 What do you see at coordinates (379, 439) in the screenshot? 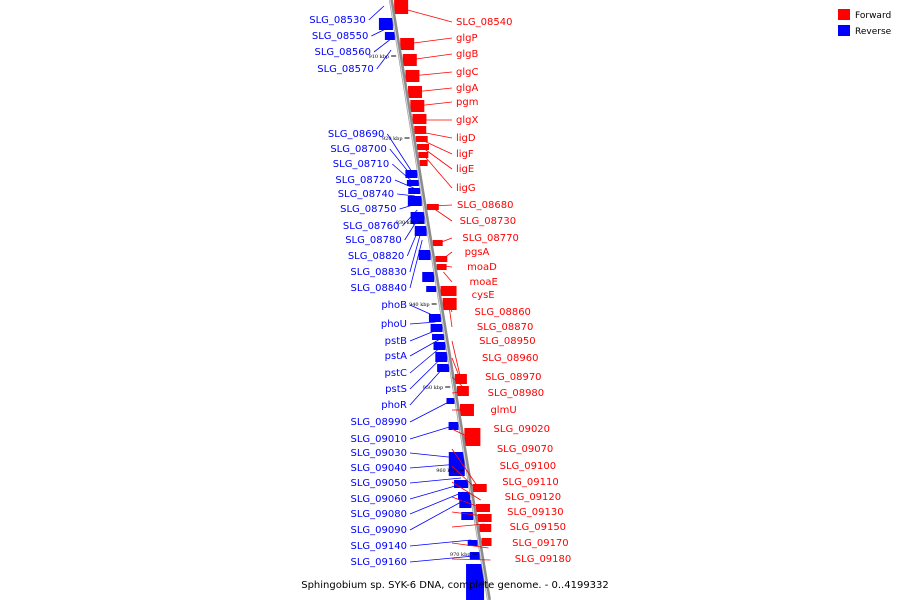
I see `reverse-gene-label: SLG_09010` at bounding box center [379, 439].